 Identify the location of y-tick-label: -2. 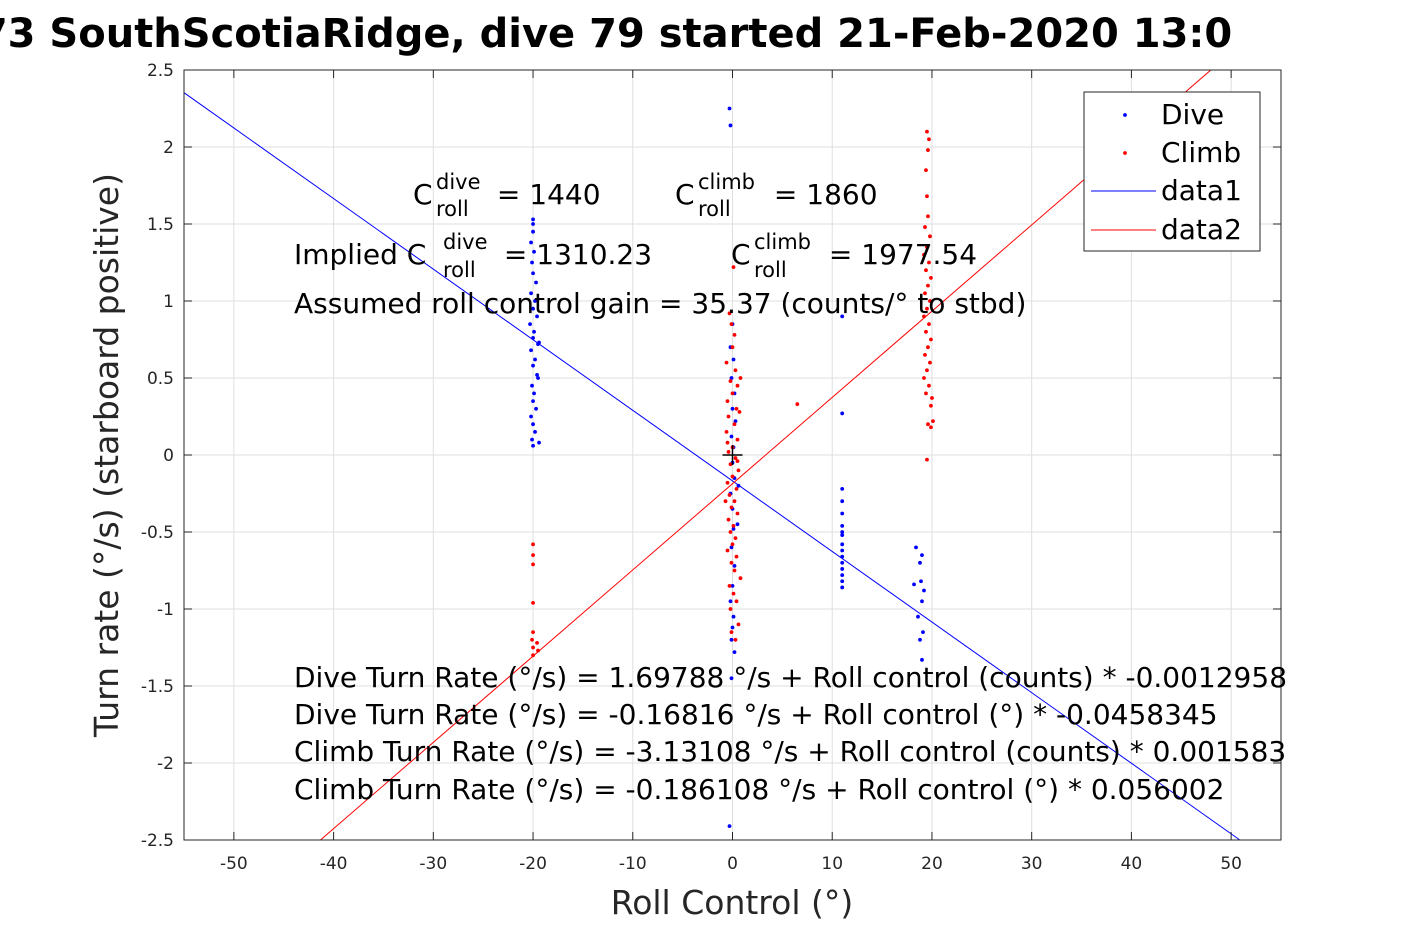
(165, 764).